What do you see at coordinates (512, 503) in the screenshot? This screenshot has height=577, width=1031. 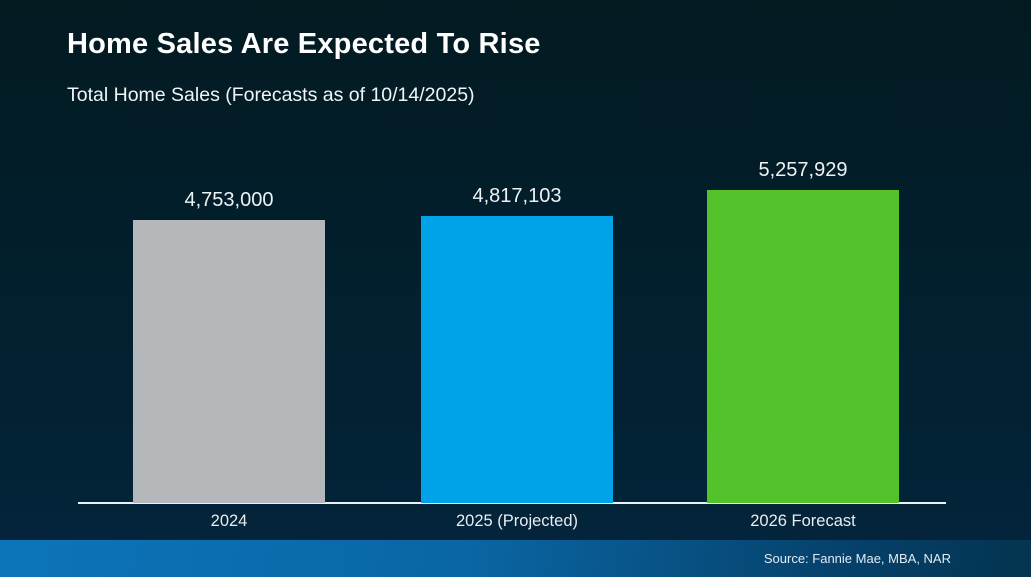 I see `x-axis-line` at bounding box center [512, 503].